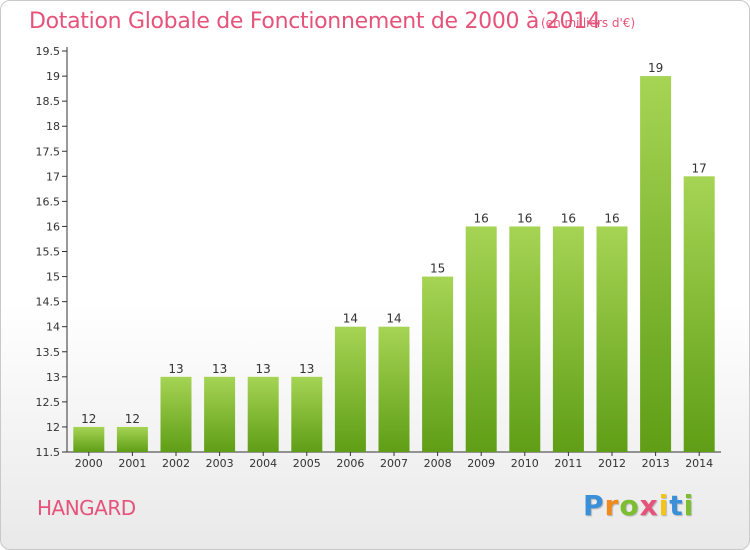 The image size is (750, 550). Describe the element at coordinates (699, 463) in the screenshot. I see `x-tick-label: 2014` at that location.